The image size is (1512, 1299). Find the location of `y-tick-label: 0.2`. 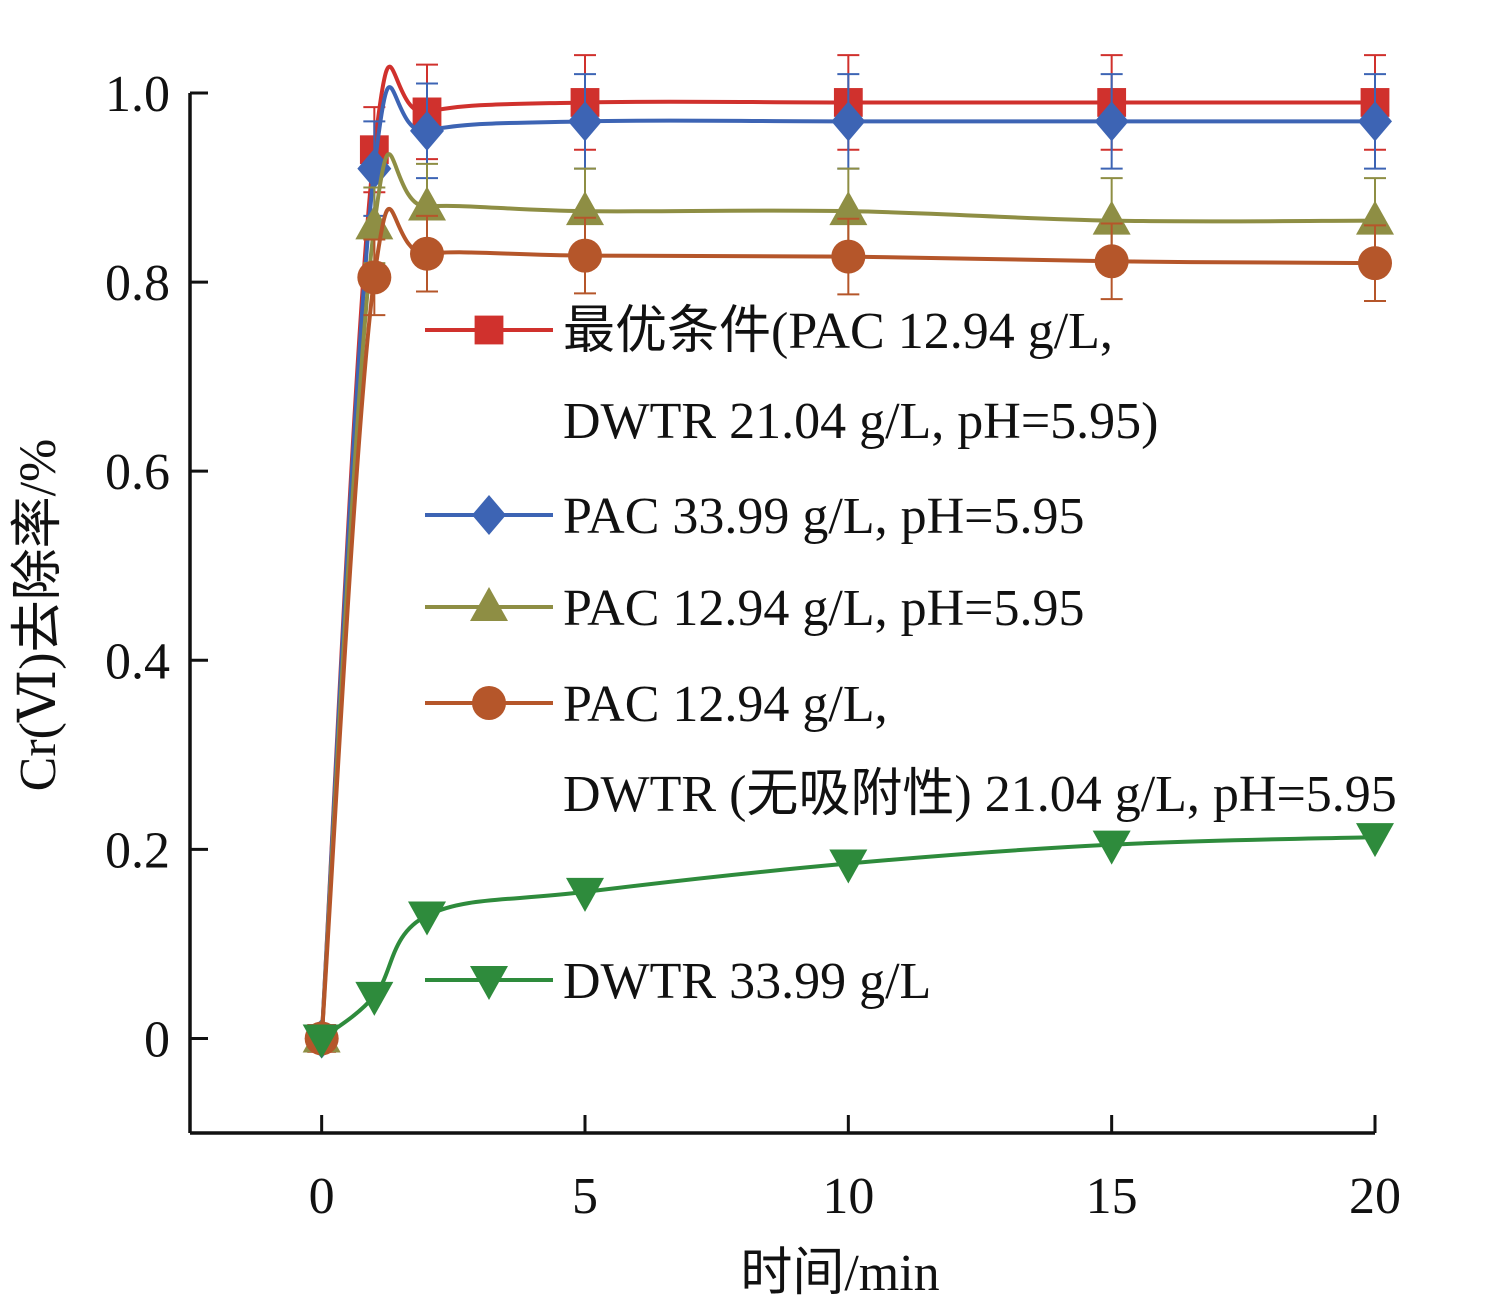

y-tick-label: 0.2 is located at coordinates (137, 850).